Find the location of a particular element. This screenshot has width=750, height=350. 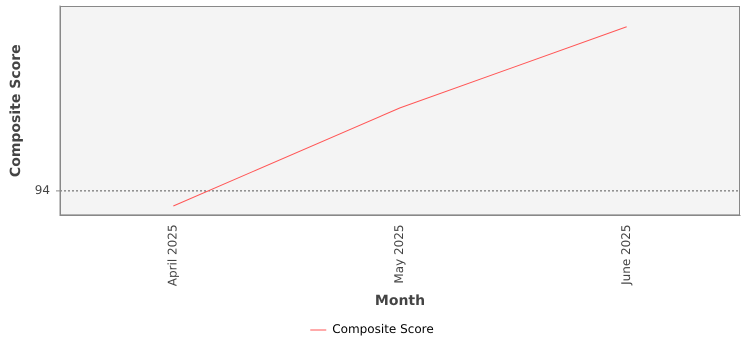

x-tick-label: May 2025 is located at coordinates (399, 254).